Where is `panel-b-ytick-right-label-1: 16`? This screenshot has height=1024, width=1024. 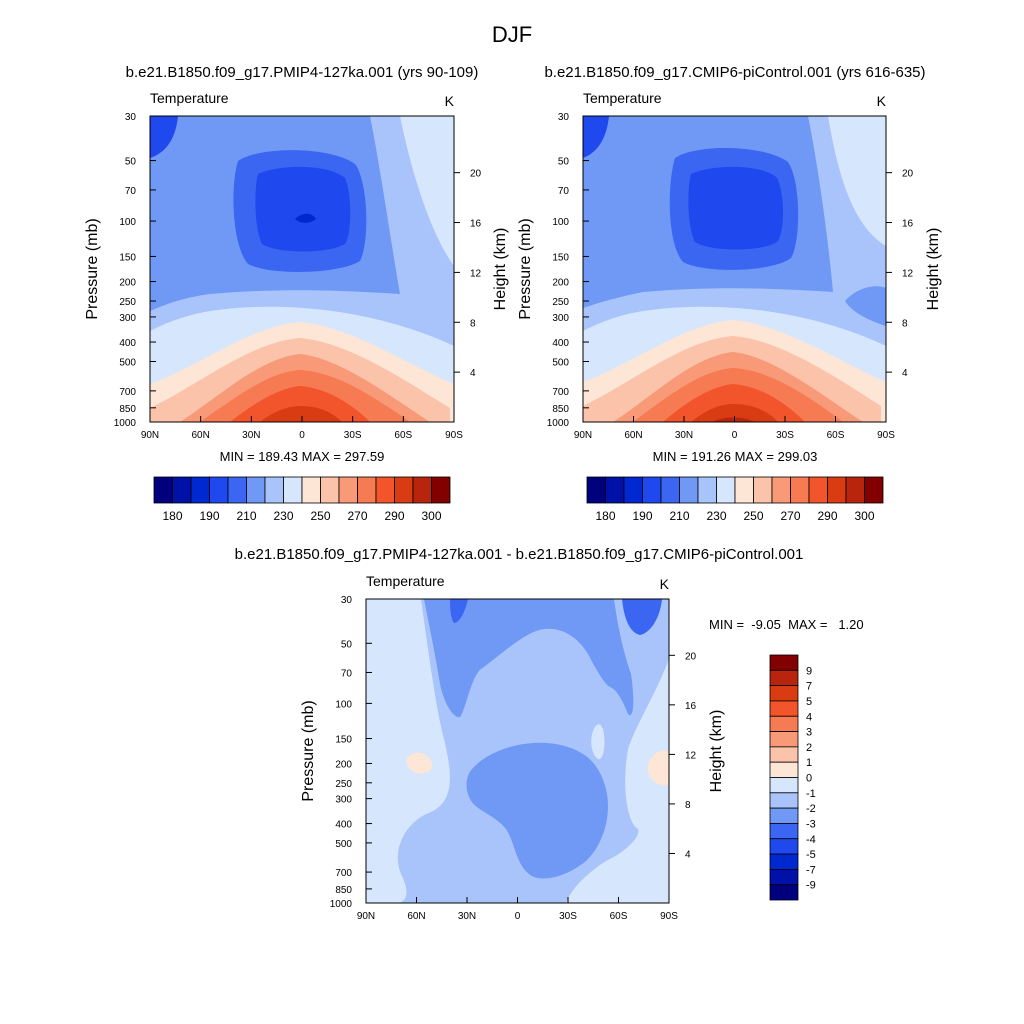 panel-b-ytick-right-label-1: 16 is located at coordinates (908, 224).